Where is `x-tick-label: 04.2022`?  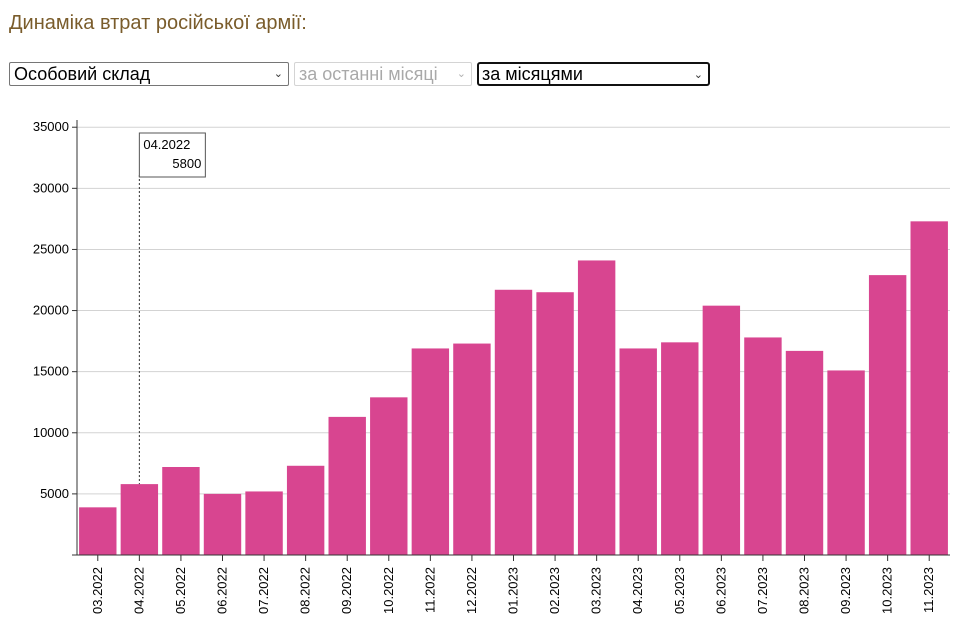 x-tick-label: 04.2022 is located at coordinates (138, 590).